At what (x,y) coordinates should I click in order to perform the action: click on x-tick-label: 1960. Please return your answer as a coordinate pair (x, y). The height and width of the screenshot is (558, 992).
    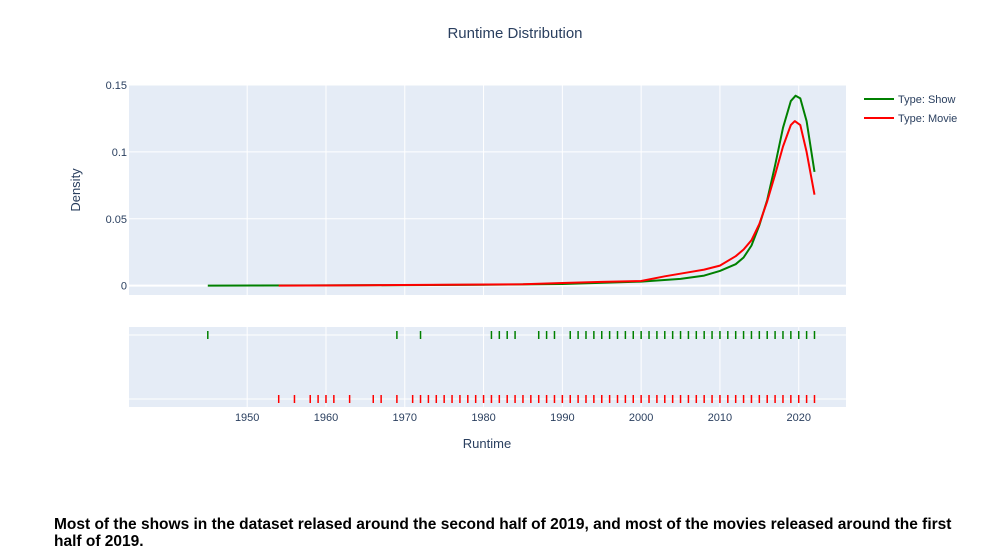
    Looking at the image, I should click on (326, 418).